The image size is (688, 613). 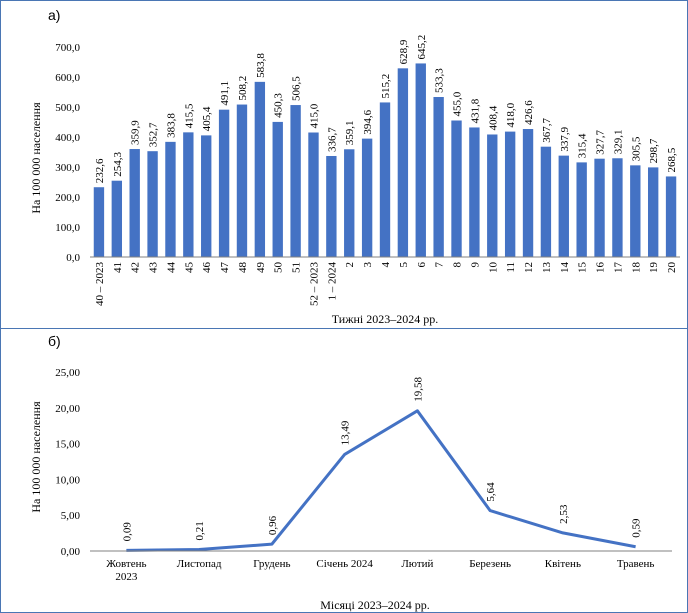 What do you see at coordinates (243, 88) in the screenshot?
I see `bar-value-label: 508,2` at bounding box center [243, 88].